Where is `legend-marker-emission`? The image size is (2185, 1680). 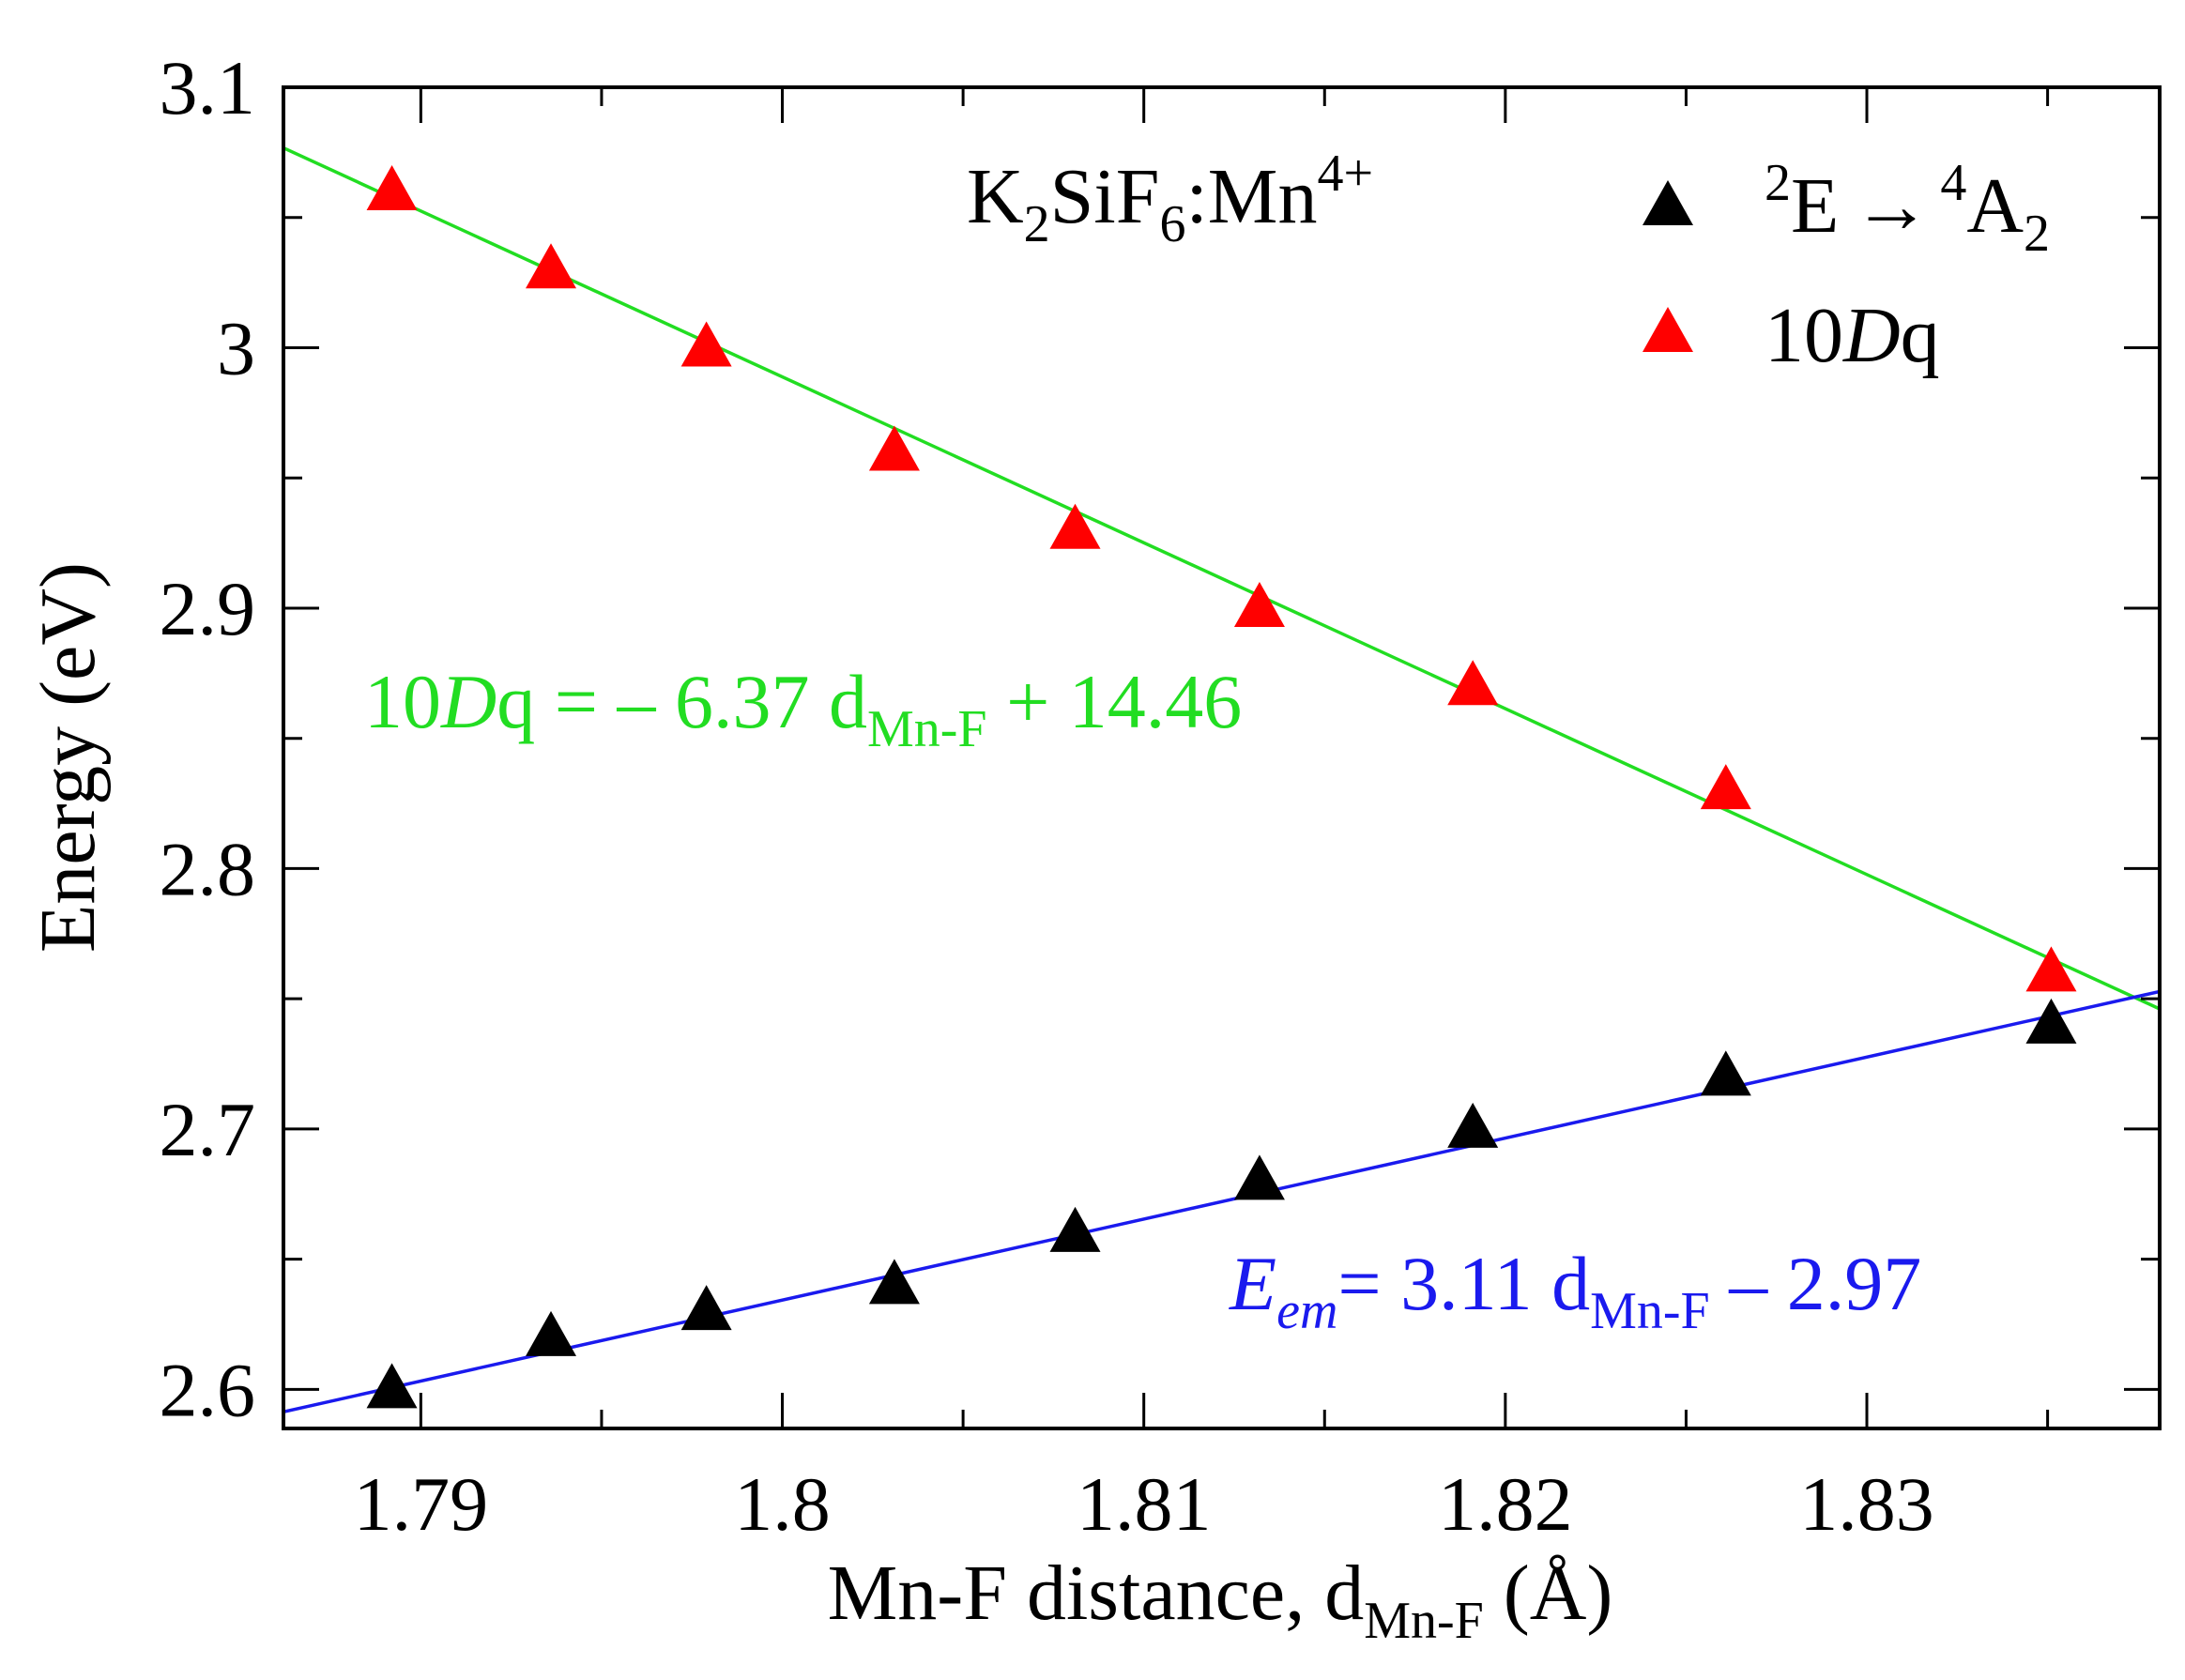 legend-marker-emission is located at coordinates (1668, 202).